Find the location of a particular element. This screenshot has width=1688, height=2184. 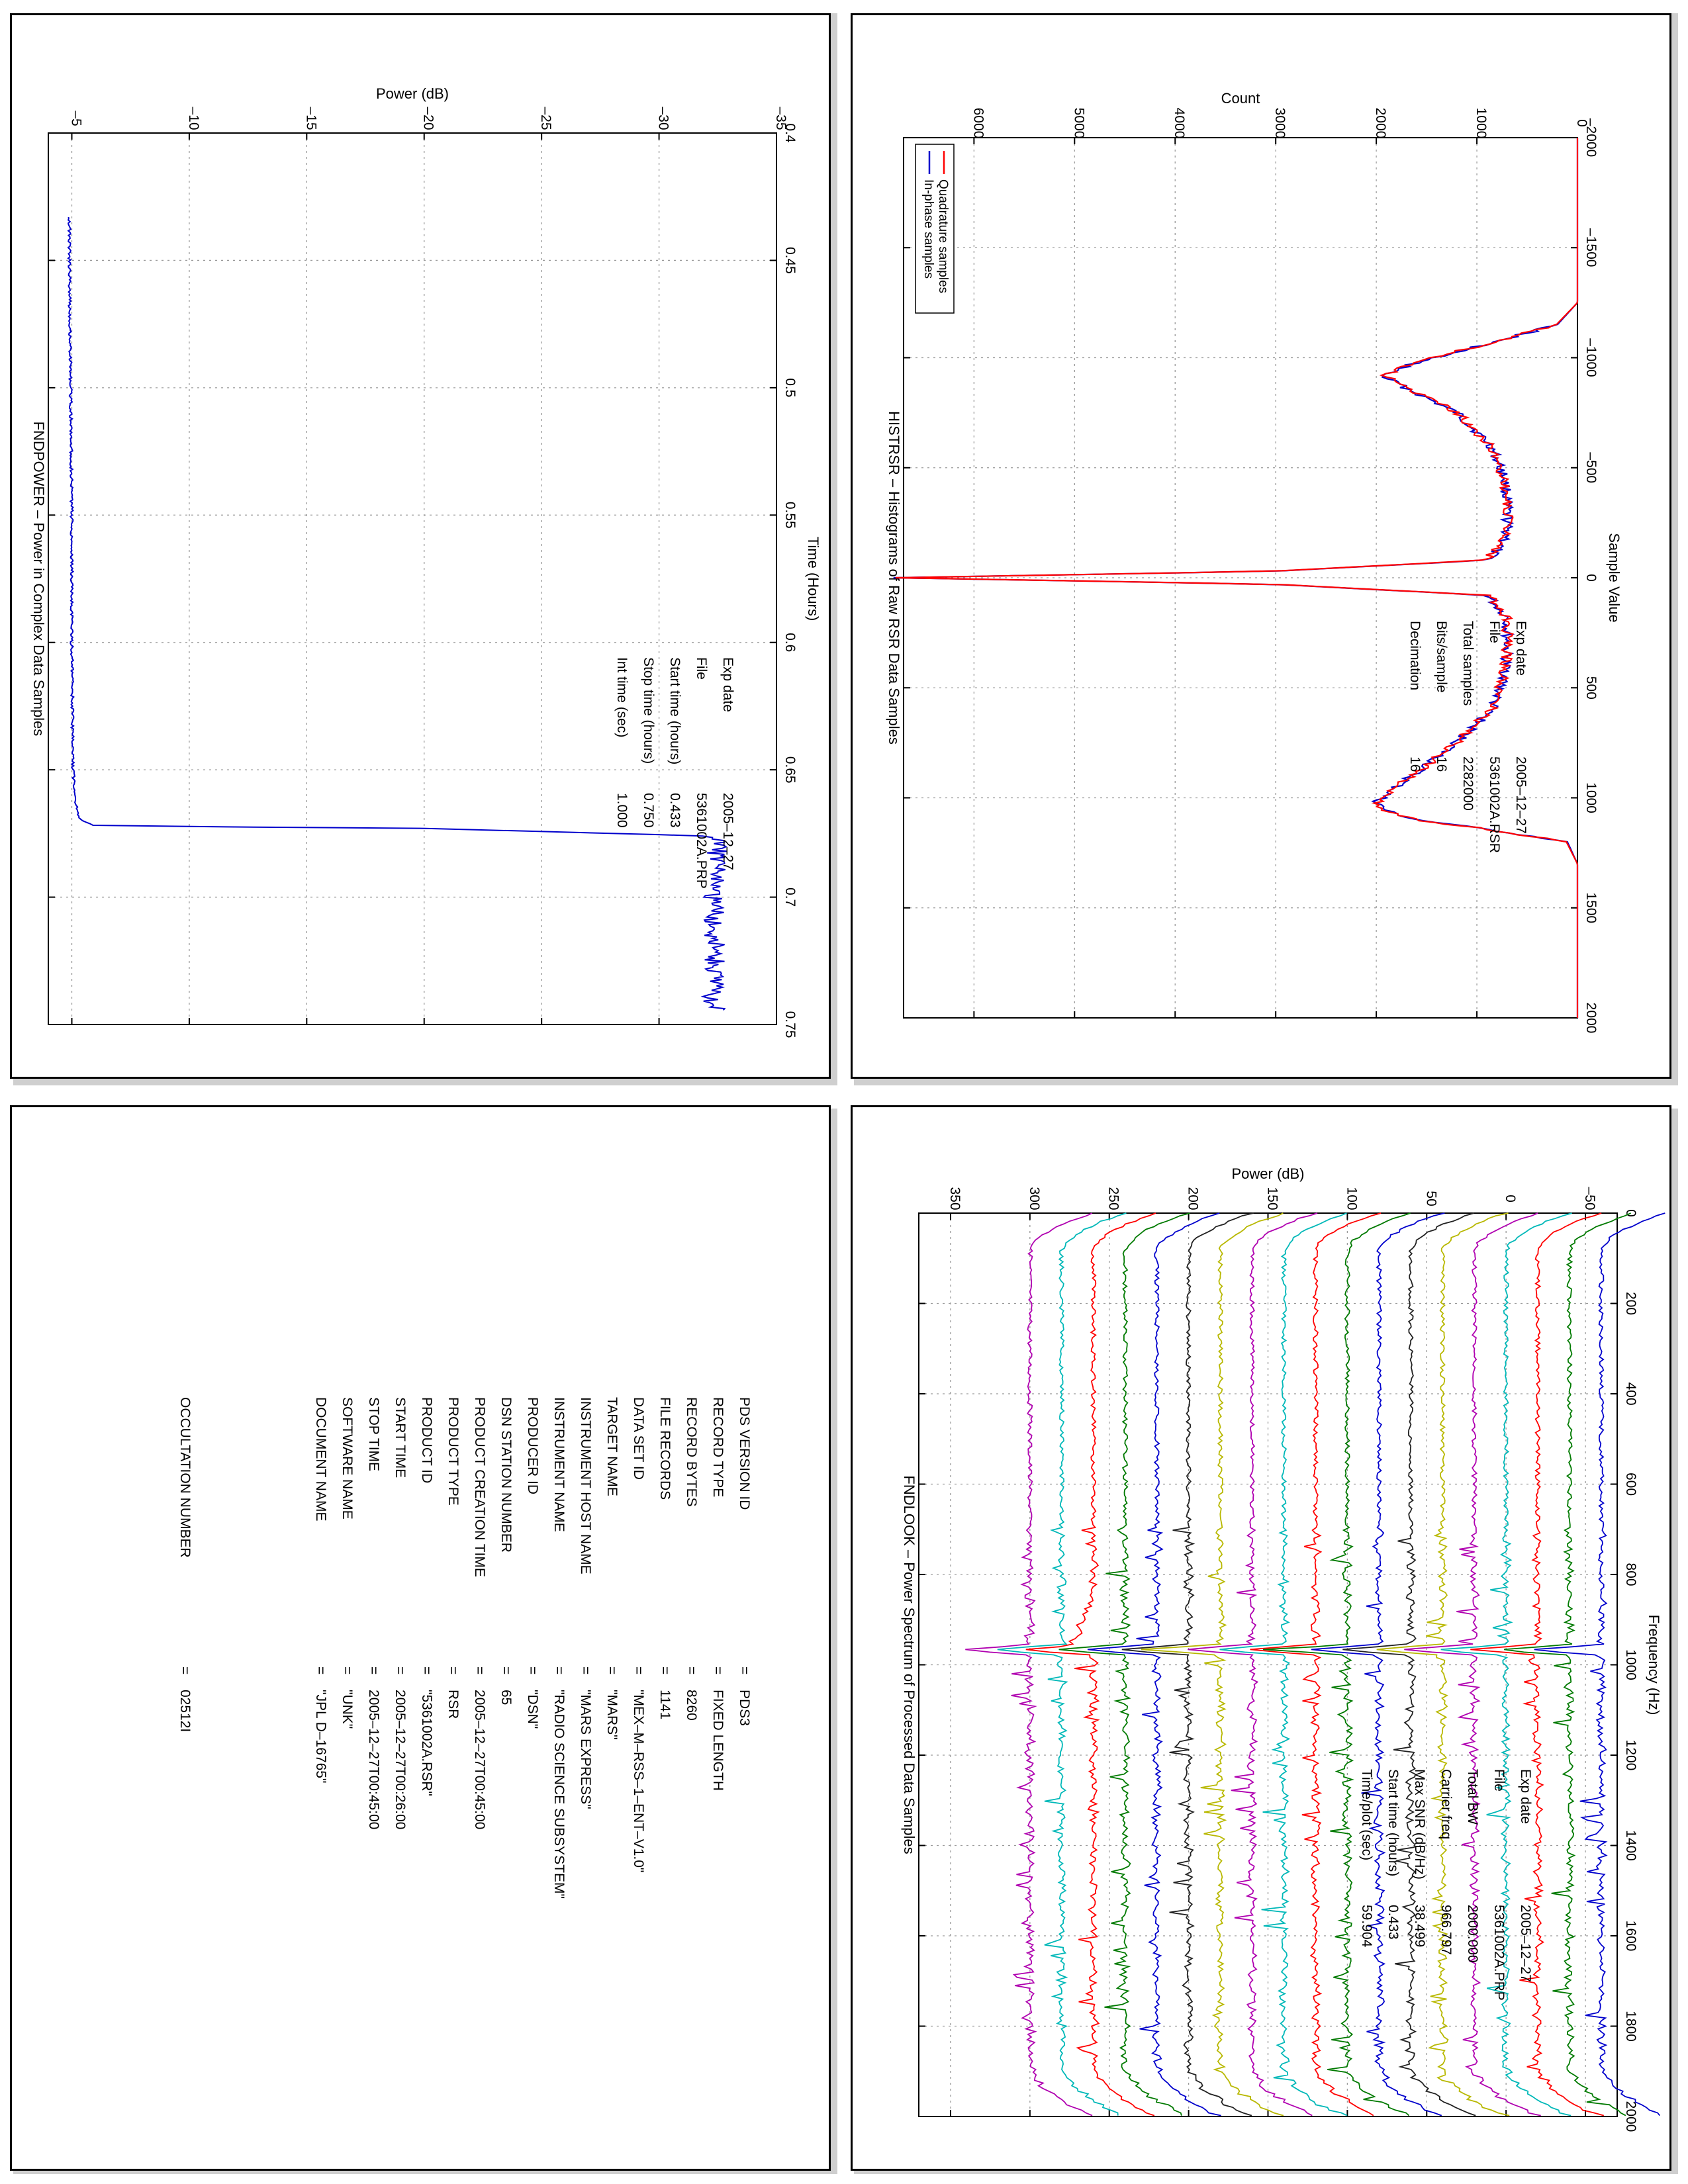

y-tick-label: 1000 is located at coordinates (1481, 124).